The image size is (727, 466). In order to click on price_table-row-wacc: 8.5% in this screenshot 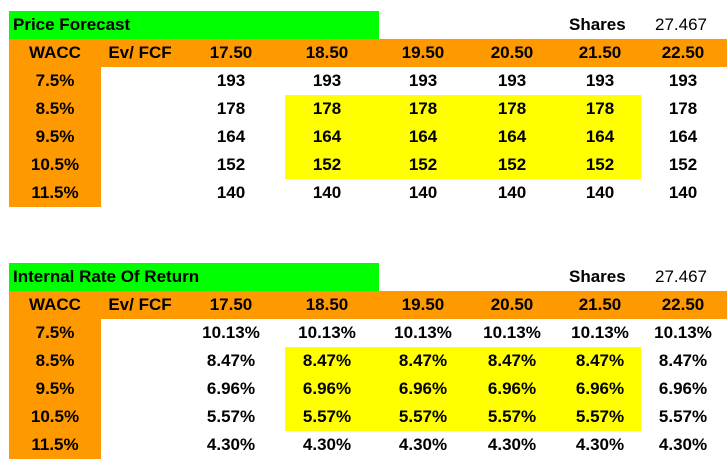, I will do `click(55, 108)`.